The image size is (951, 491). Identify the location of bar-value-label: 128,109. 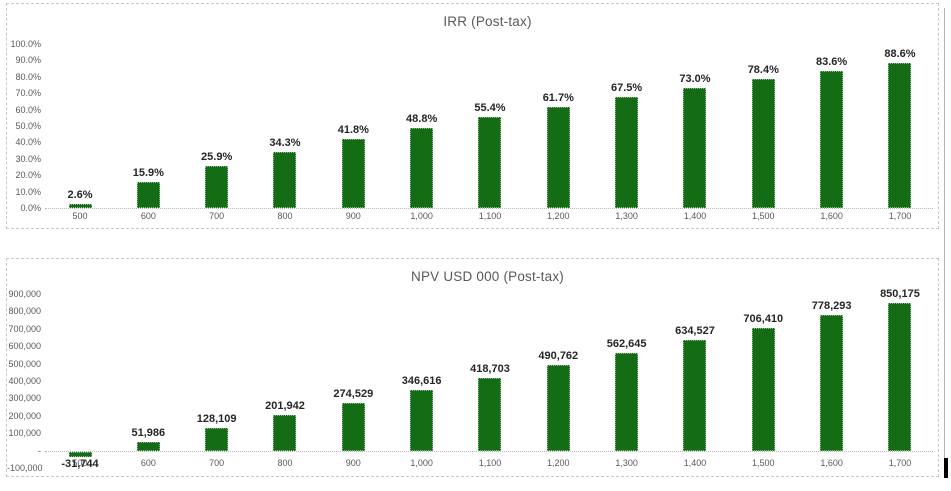
(216, 419).